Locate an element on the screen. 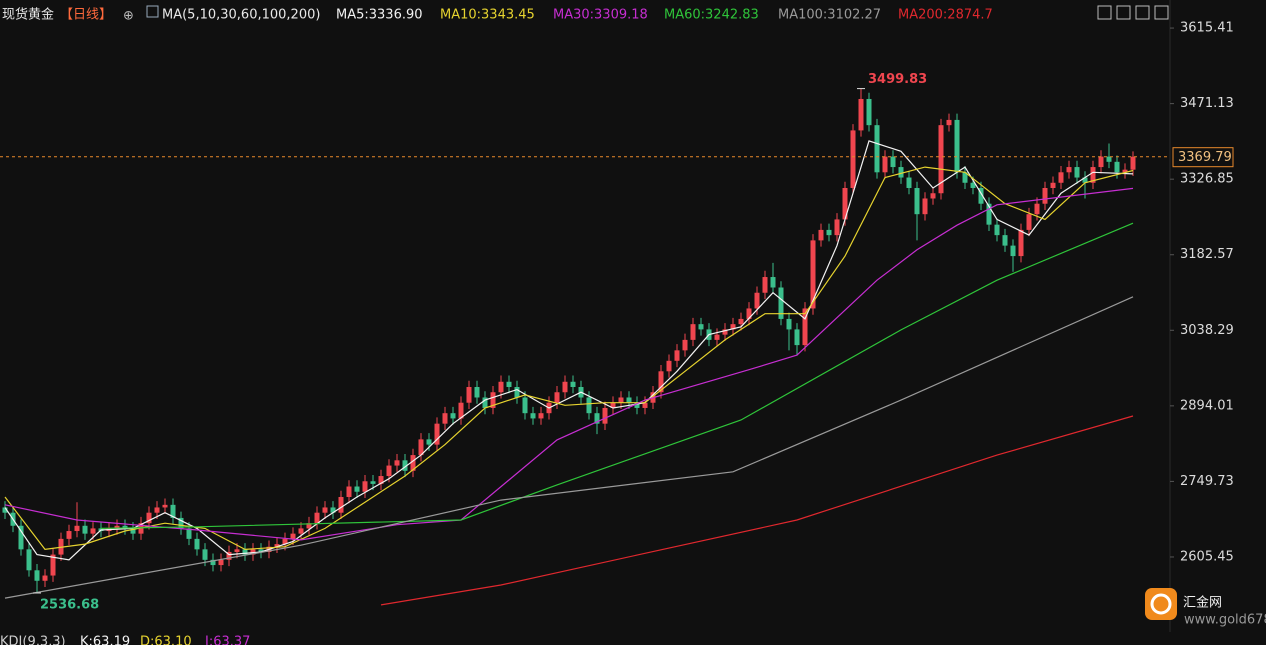 The height and width of the screenshot is (645, 1266). legend-entry: MA60:3242.83 is located at coordinates (711, 15).